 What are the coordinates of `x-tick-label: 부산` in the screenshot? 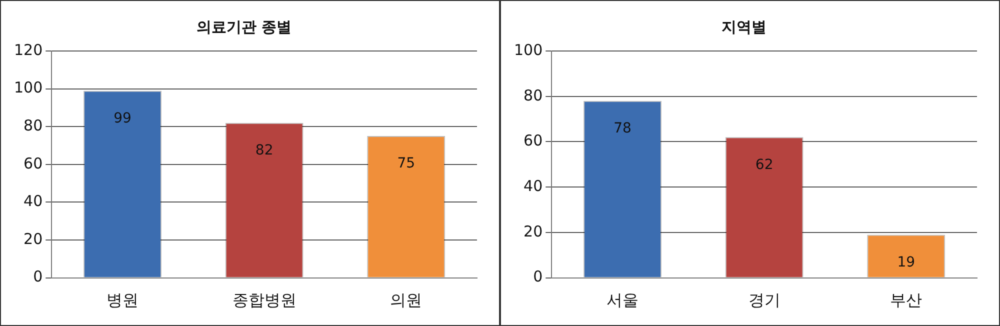 It's located at (906, 300).